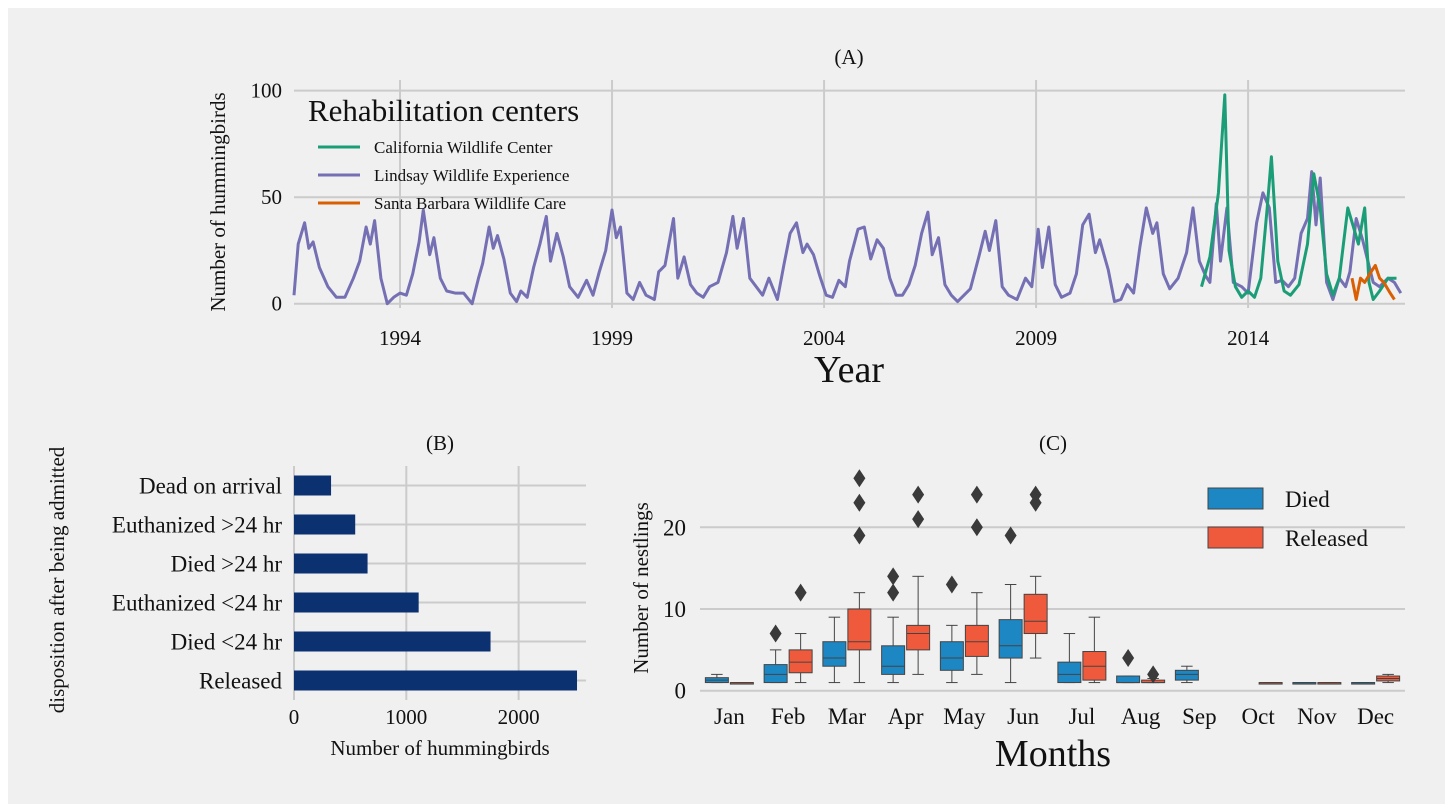 The image size is (1453, 812). I want to click on legend-label-lindsay: Lindsay Wildlife Experience, so click(471, 175).